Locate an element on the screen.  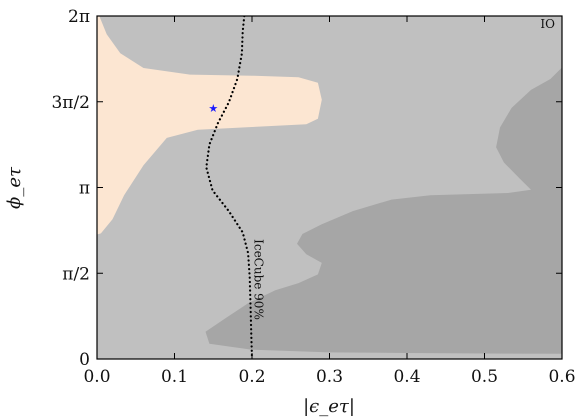
y-axis-title: ϕ_eτ is located at coordinates (14, 187).